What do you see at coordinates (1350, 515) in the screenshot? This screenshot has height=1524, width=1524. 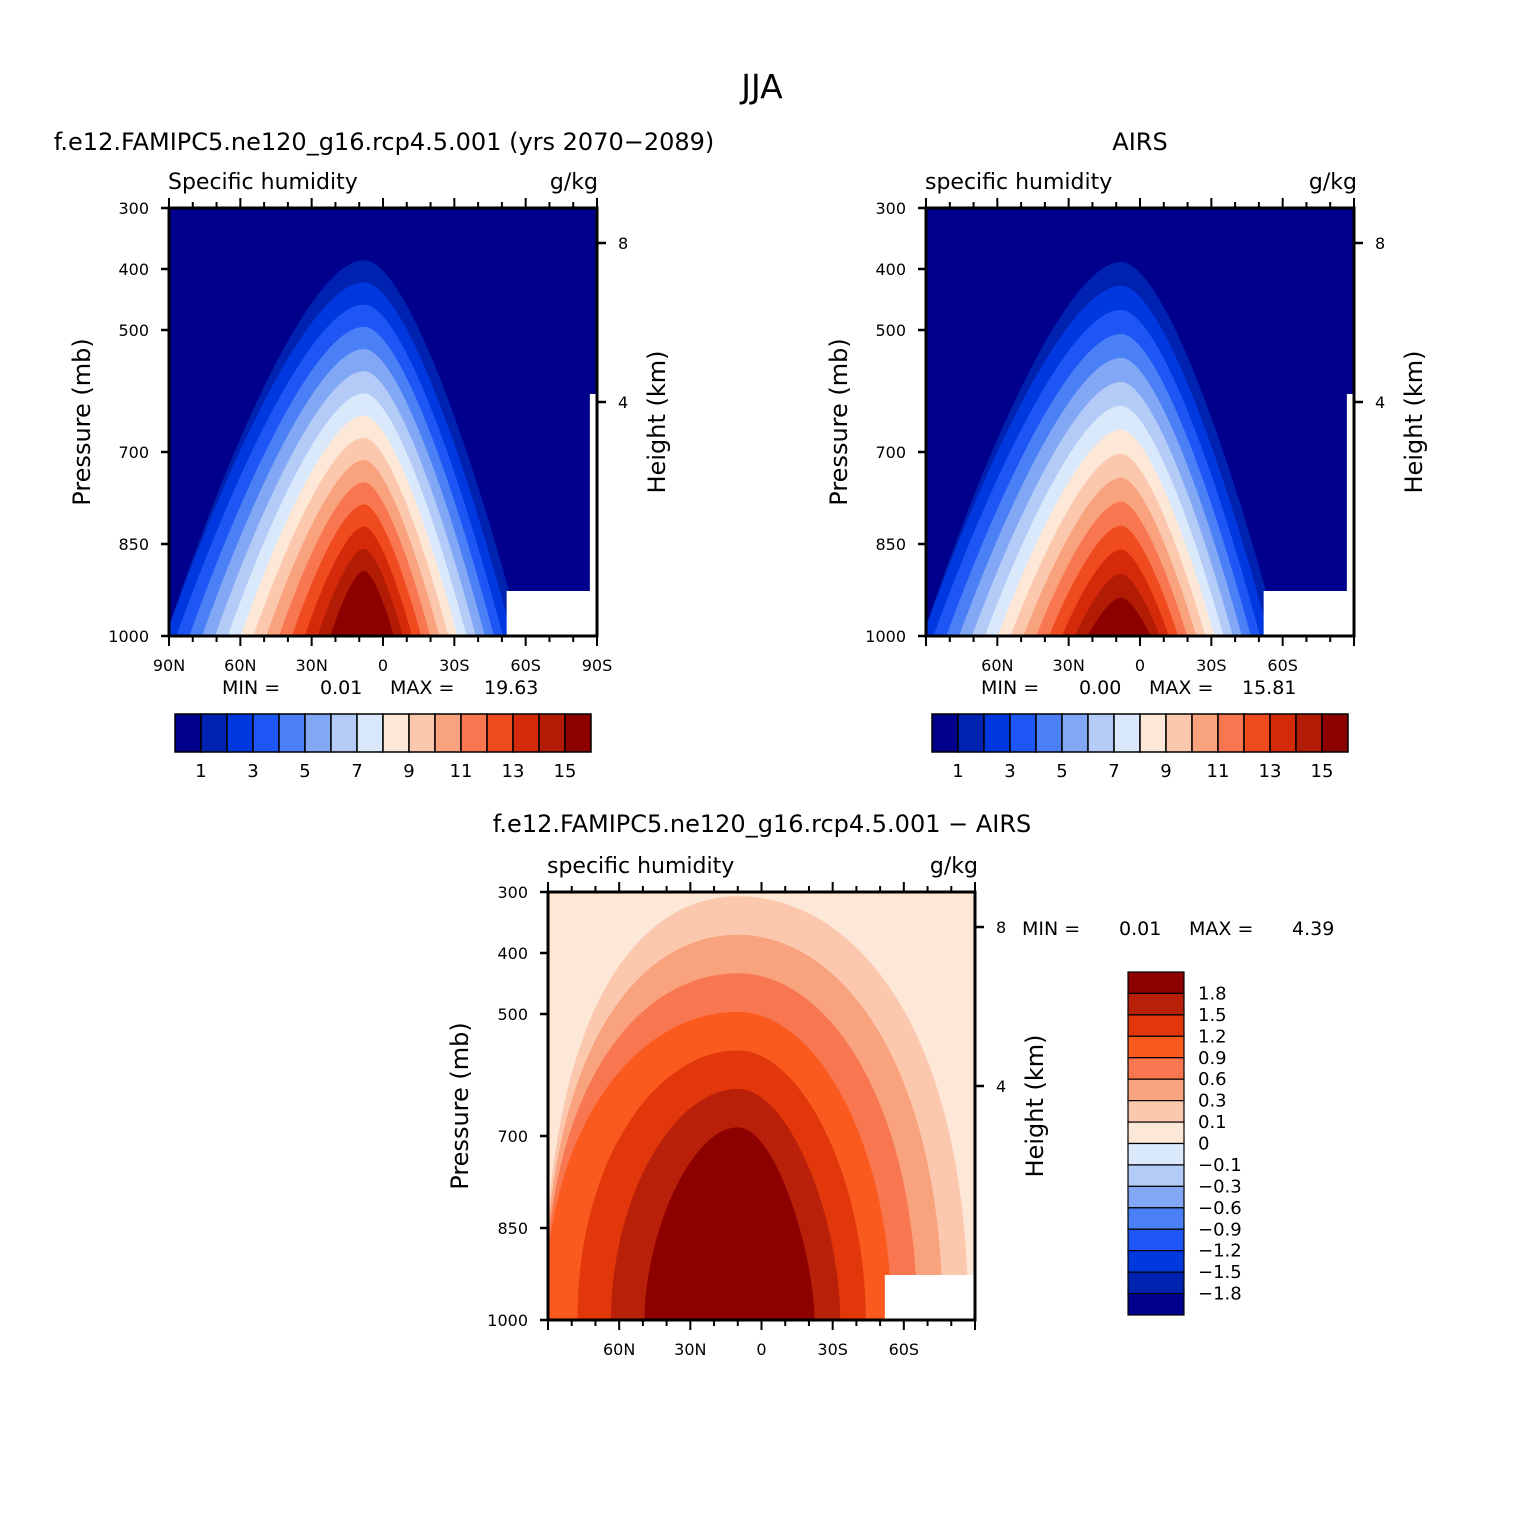 I see `obs-missing-data-edge` at bounding box center [1350, 515].